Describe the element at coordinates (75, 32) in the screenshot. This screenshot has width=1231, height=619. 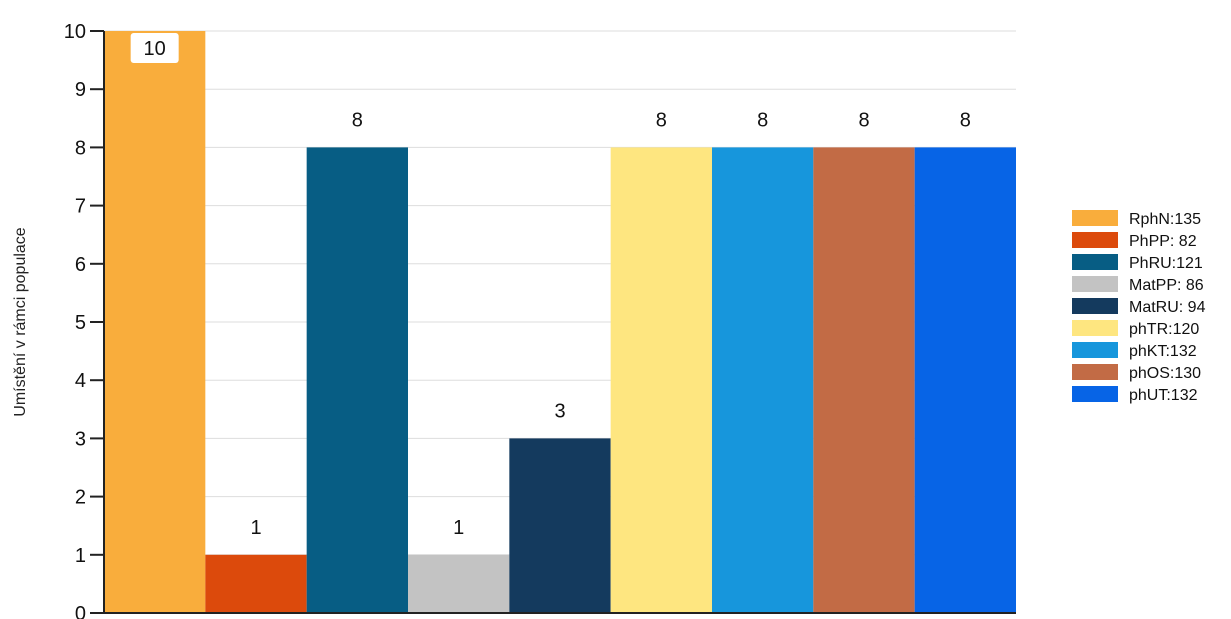
I see `y-tick-label: 10` at that location.